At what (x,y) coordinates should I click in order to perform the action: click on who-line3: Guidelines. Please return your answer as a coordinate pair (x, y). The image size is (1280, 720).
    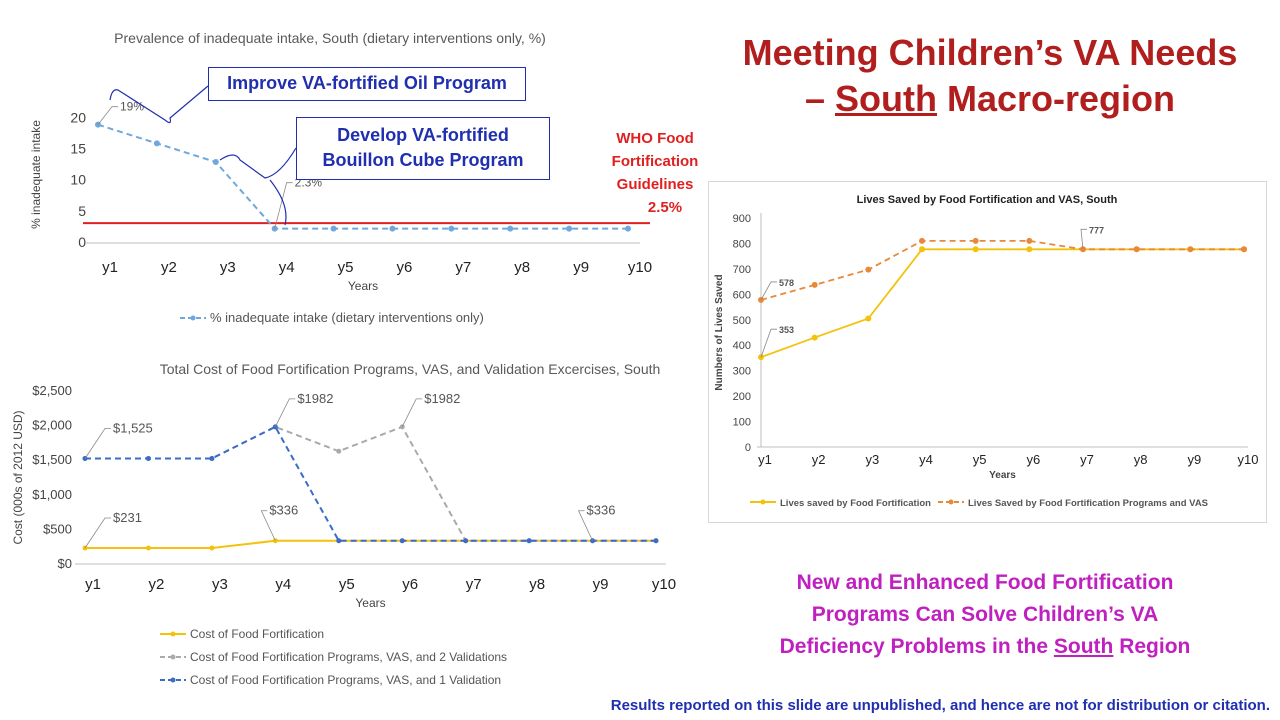
    Looking at the image, I should click on (655, 184).